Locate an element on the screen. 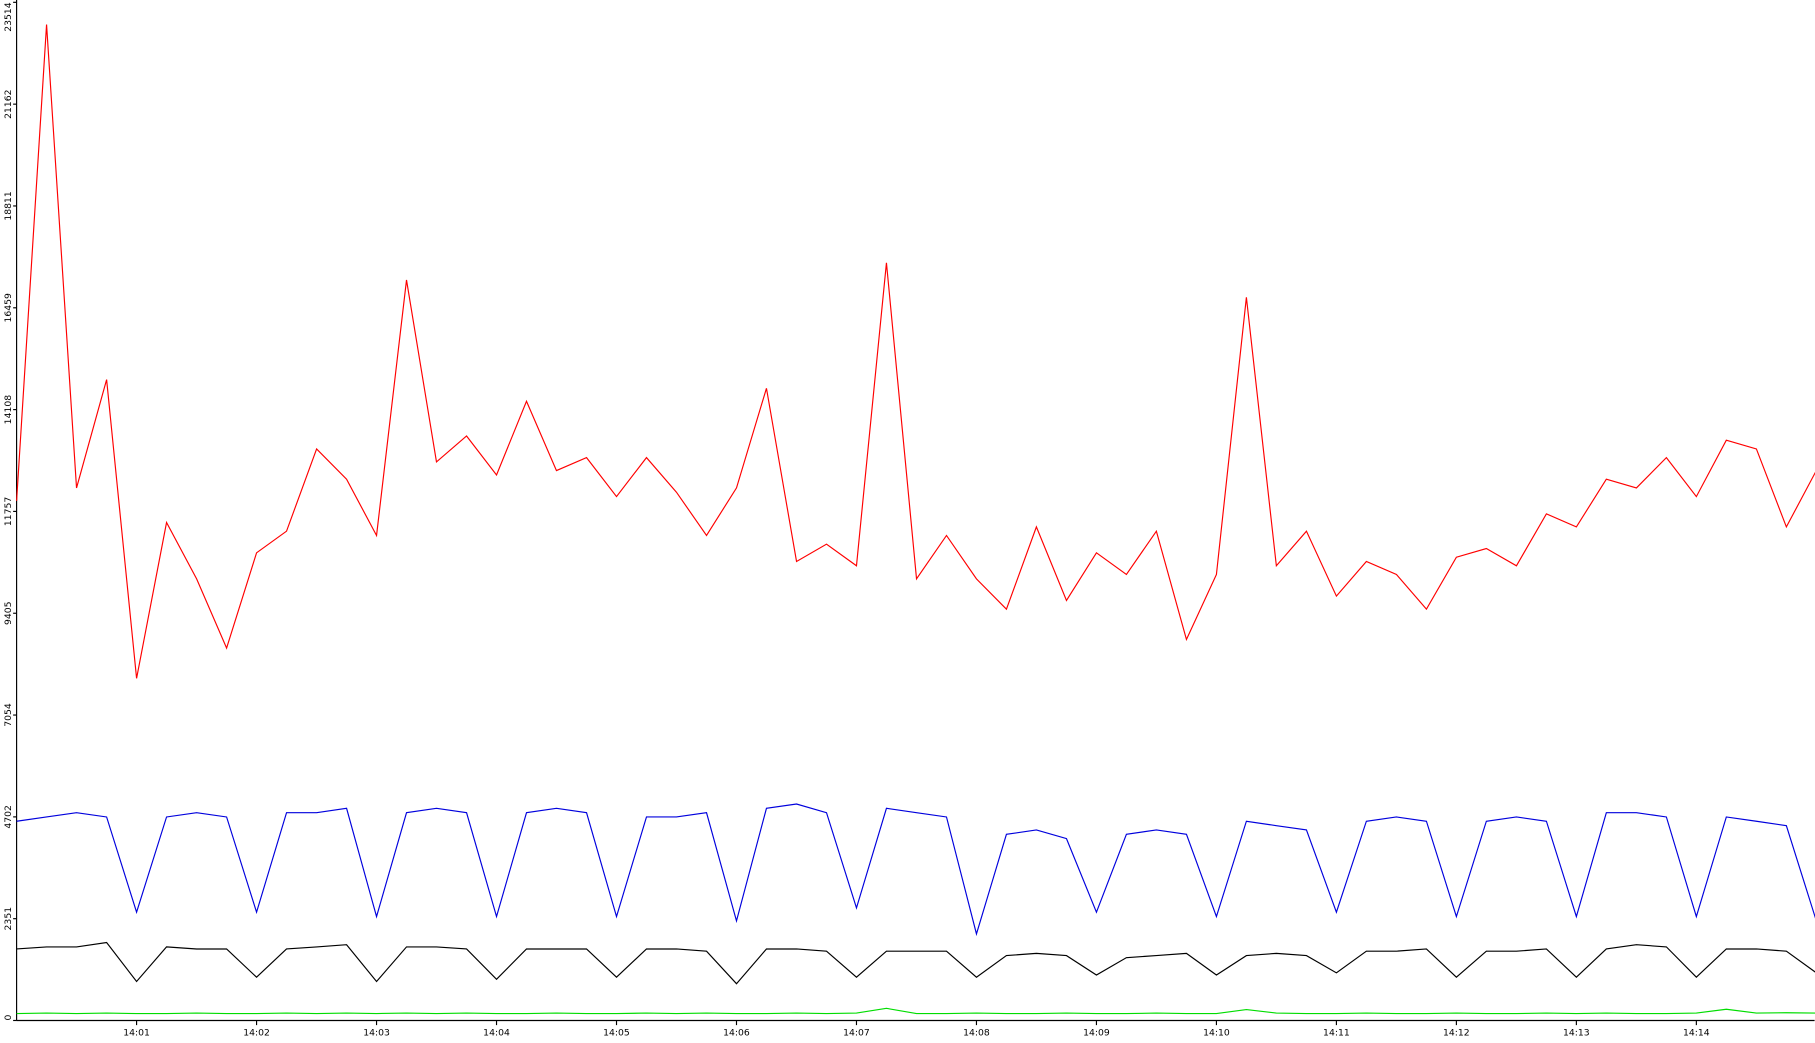  y-tick-label: 2351 is located at coordinates (8, 919).